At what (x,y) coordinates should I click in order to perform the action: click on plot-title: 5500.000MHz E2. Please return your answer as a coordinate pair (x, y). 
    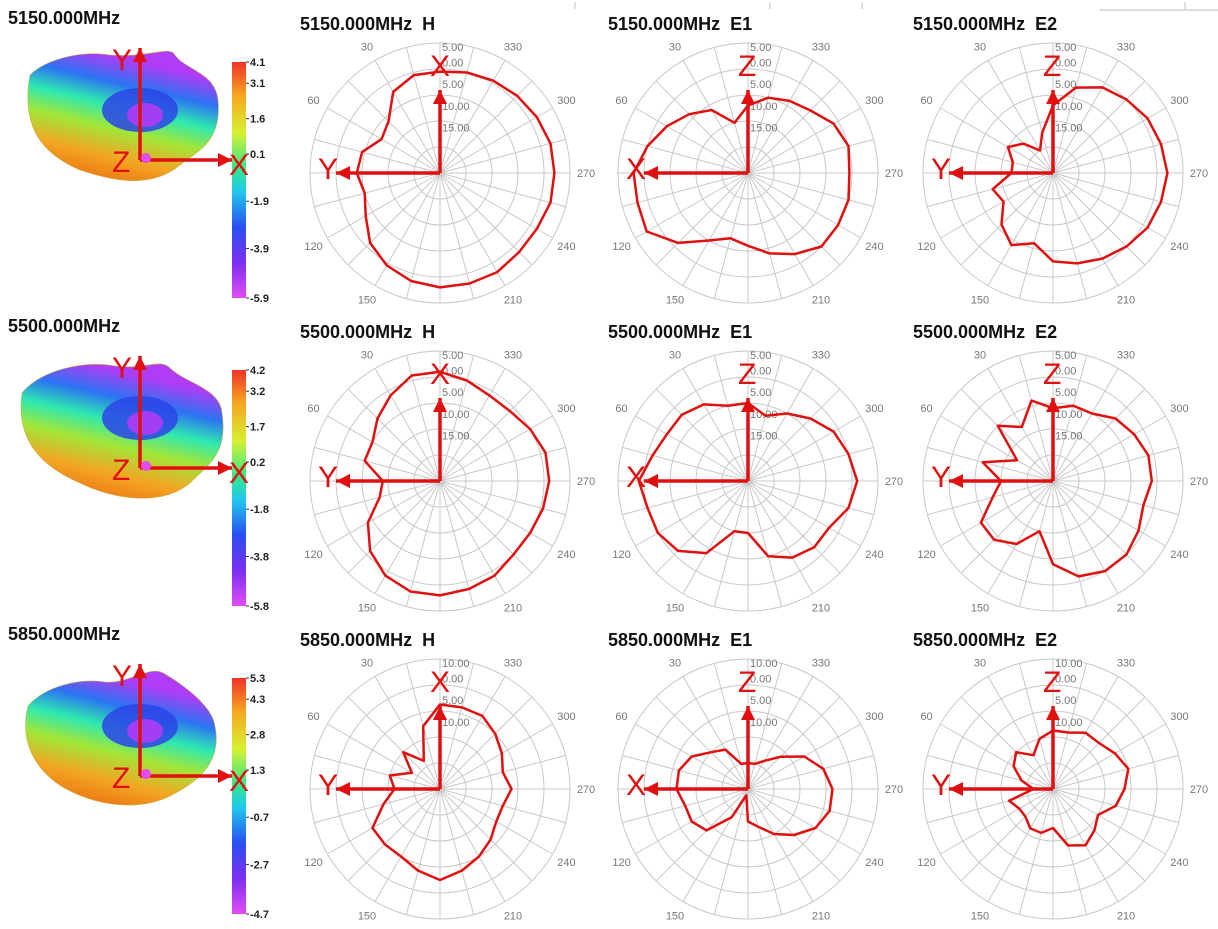
    Looking at the image, I should click on (985, 332).